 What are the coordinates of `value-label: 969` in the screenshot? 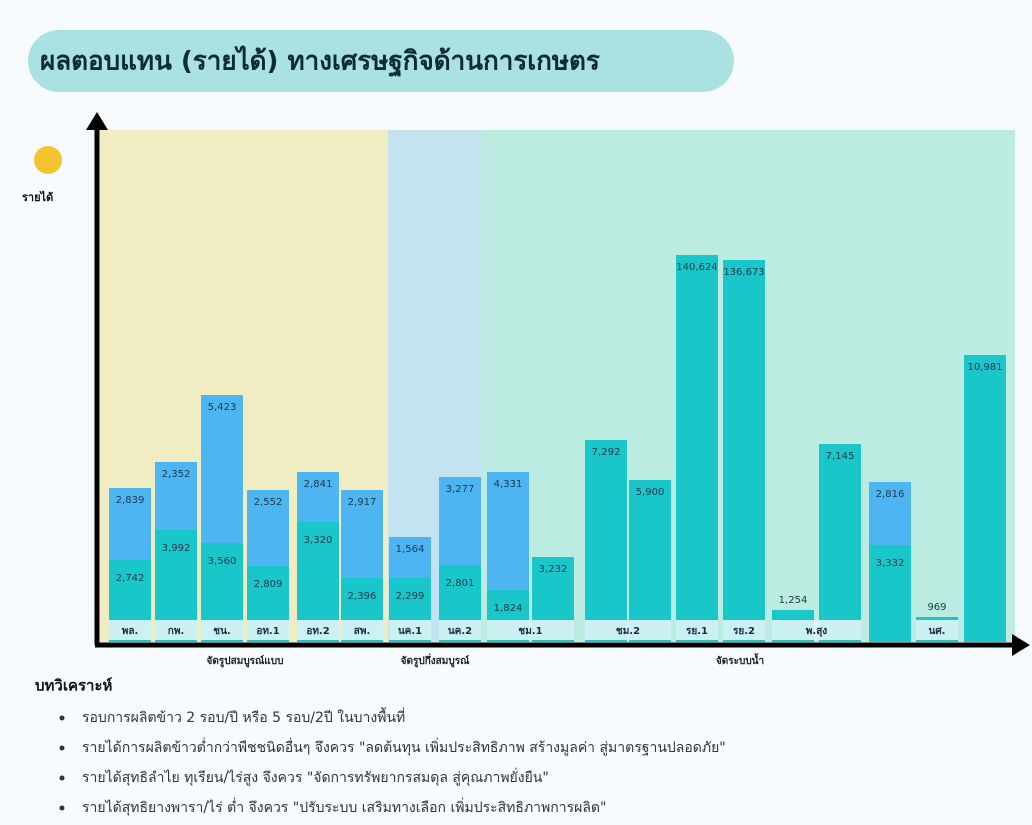 It's located at (936, 607).